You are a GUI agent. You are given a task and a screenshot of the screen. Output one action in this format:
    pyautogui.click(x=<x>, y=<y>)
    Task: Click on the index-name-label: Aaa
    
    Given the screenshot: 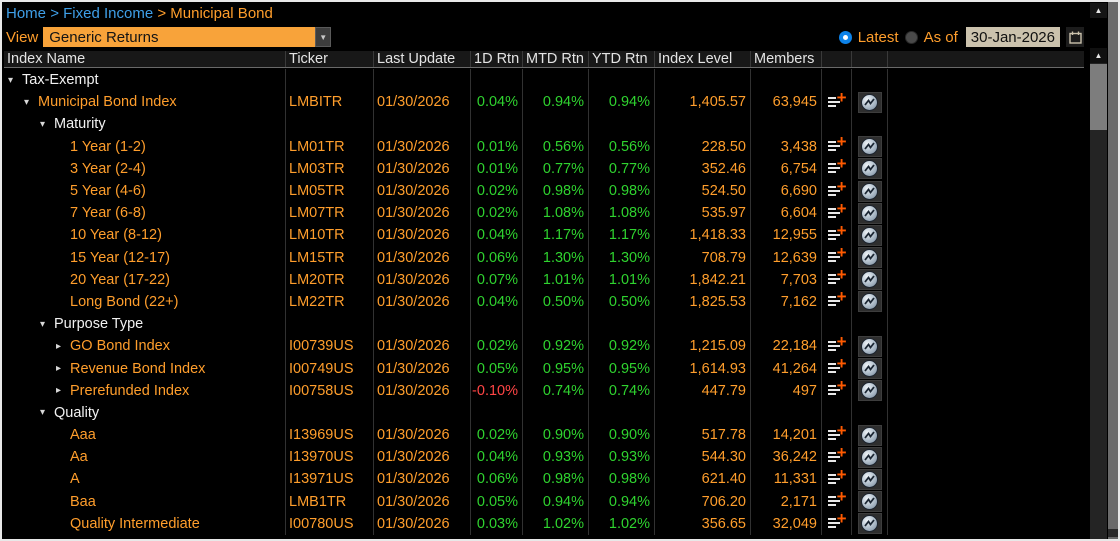 What is the action you would take?
    pyautogui.click(x=83, y=435)
    